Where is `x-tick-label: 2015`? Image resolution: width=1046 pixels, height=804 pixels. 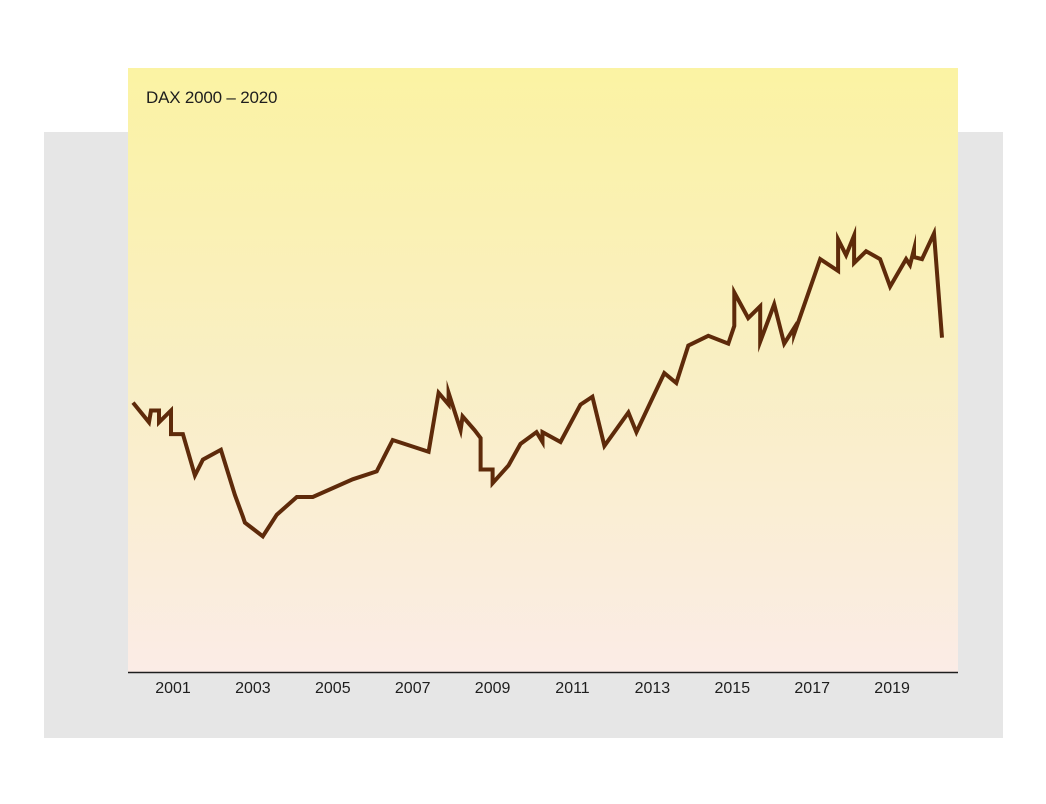
x-tick-label: 2015 is located at coordinates (733, 688).